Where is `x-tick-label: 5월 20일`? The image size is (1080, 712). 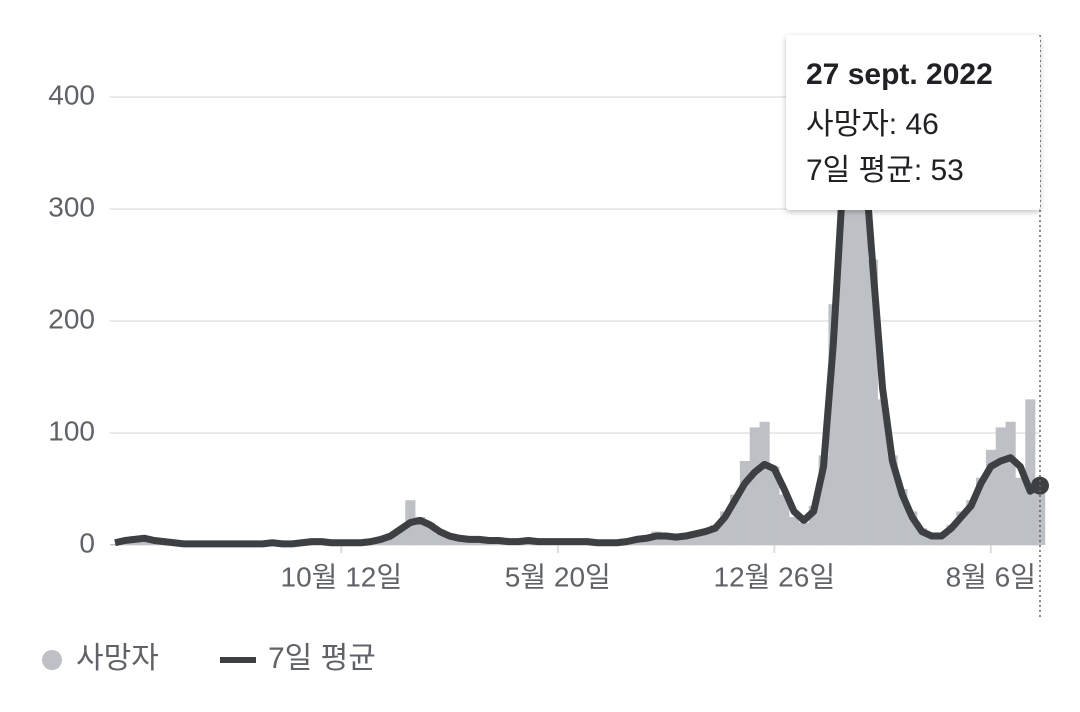
x-tick-label: 5월 20일 is located at coordinates (558, 576).